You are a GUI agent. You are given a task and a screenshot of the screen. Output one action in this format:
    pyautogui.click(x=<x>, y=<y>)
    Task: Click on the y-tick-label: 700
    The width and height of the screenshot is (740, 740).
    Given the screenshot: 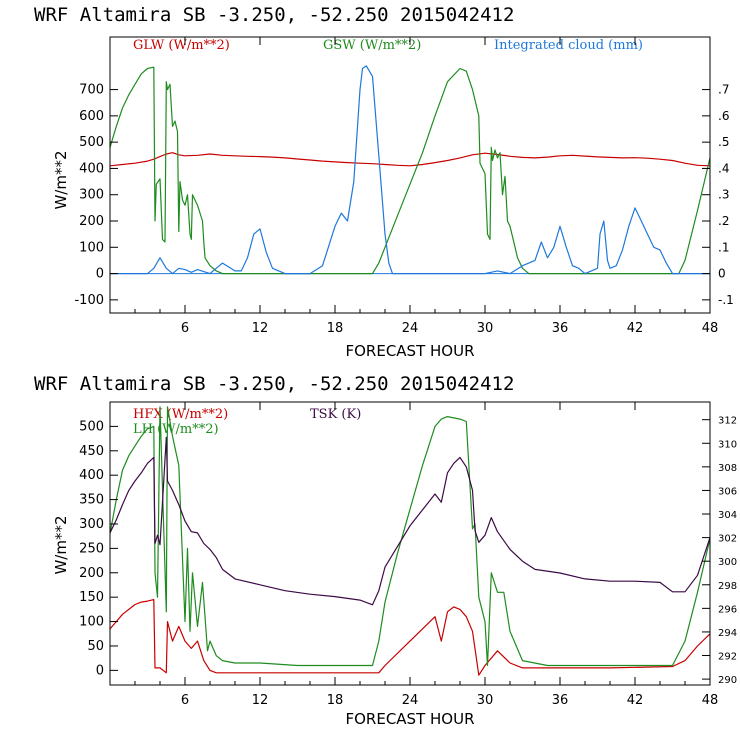 What is the action you would take?
    pyautogui.click(x=91, y=90)
    